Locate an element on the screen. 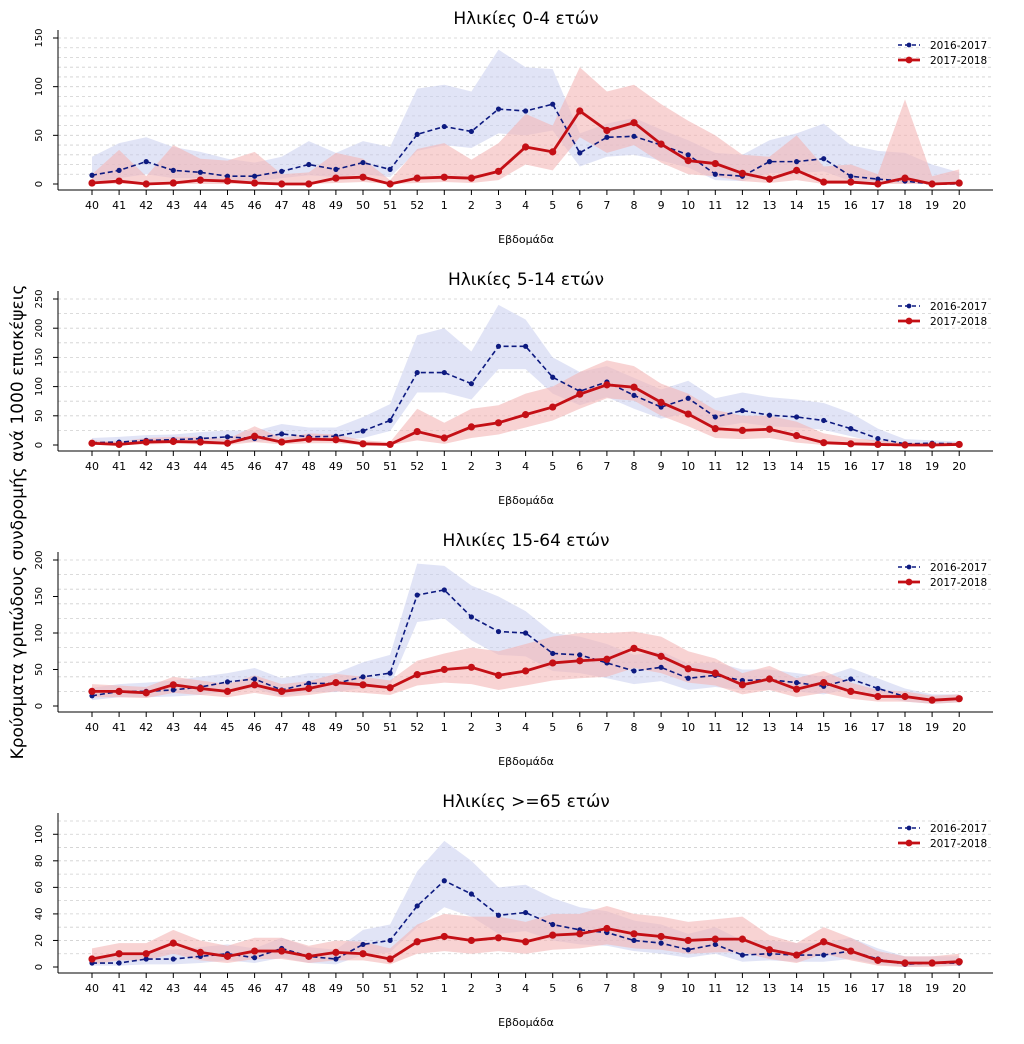 The image size is (1024, 1044). band-2017-2018 is located at coordinates (526, 125).